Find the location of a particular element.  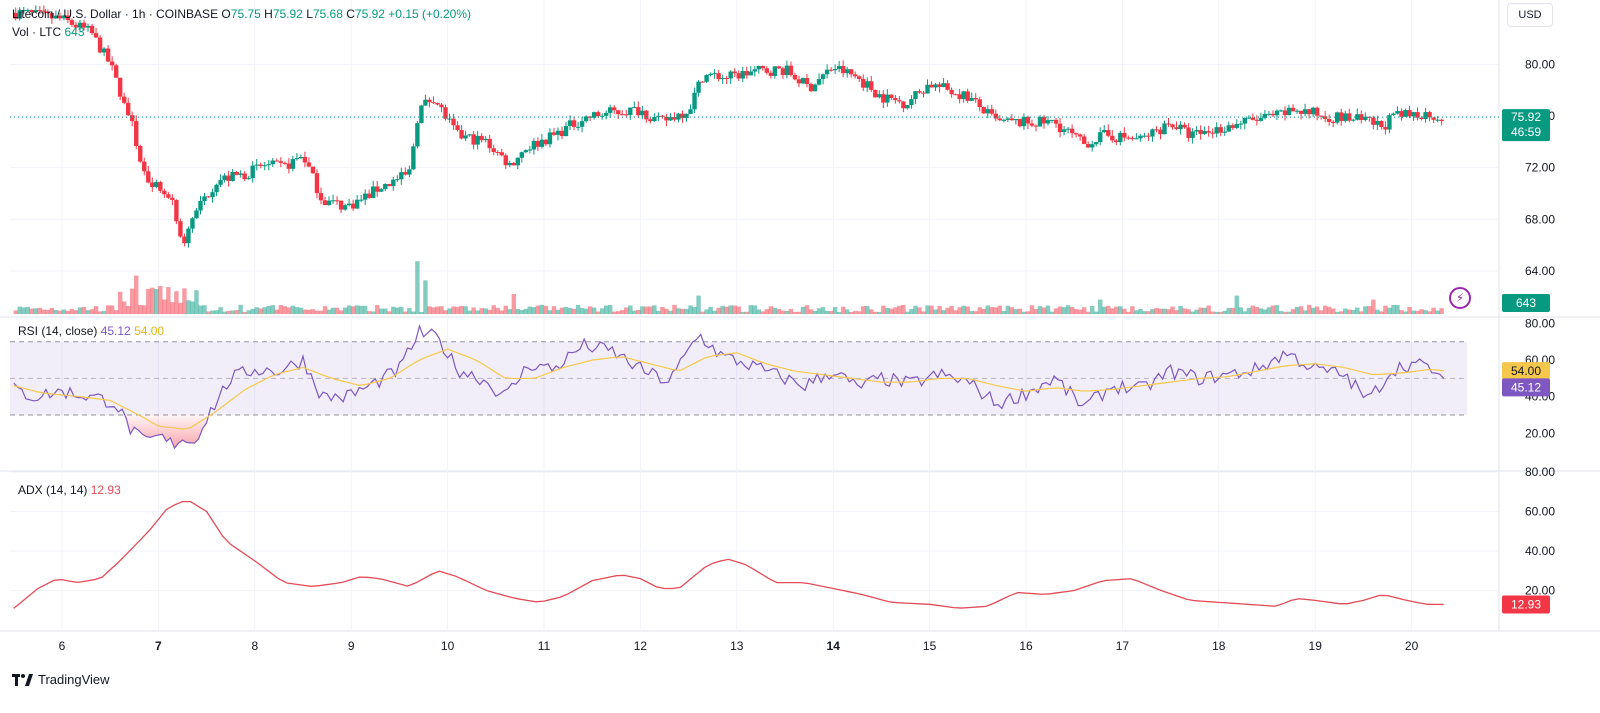

price-tick-label: 80.00 is located at coordinates (1540, 64).